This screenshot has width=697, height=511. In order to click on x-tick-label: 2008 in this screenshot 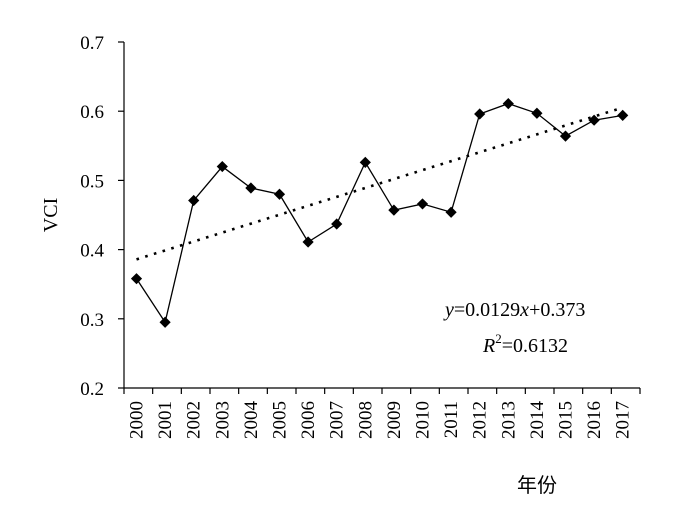, I will do `click(365, 420)`.